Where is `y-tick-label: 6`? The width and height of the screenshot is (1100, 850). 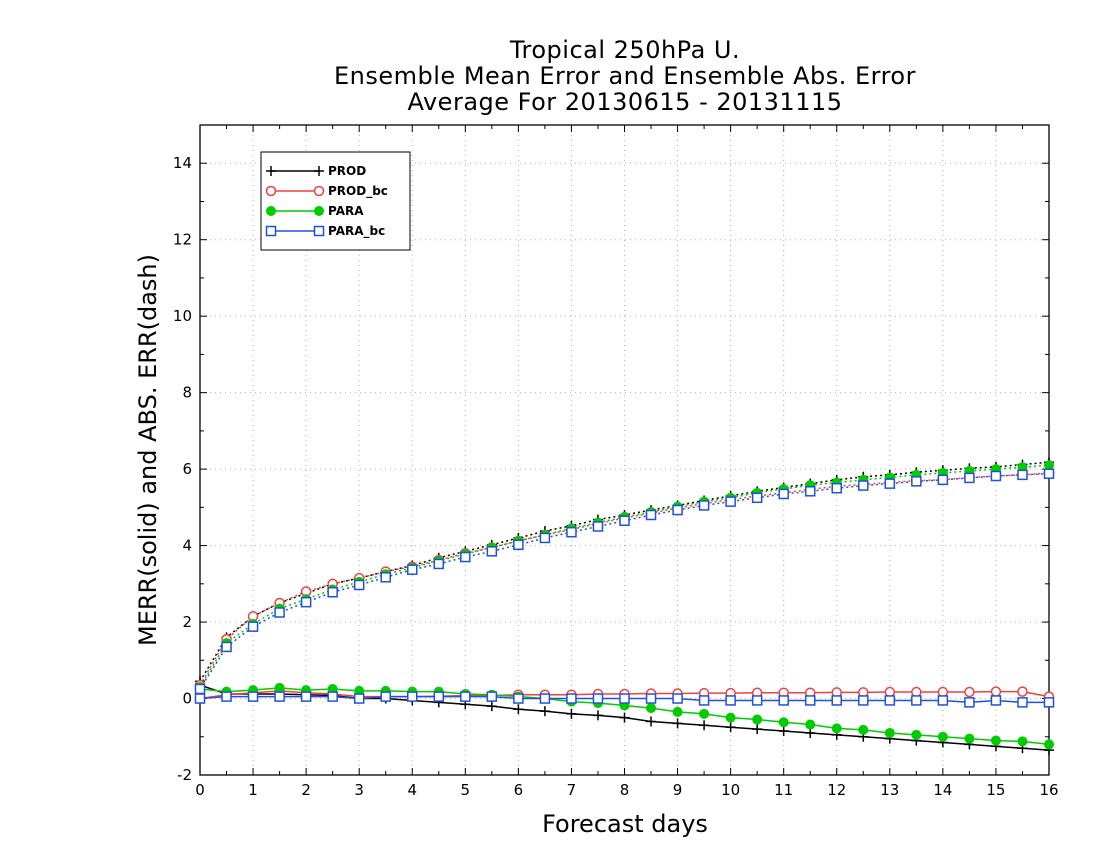 y-tick-label: 6 is located at coordinates (187, 469).